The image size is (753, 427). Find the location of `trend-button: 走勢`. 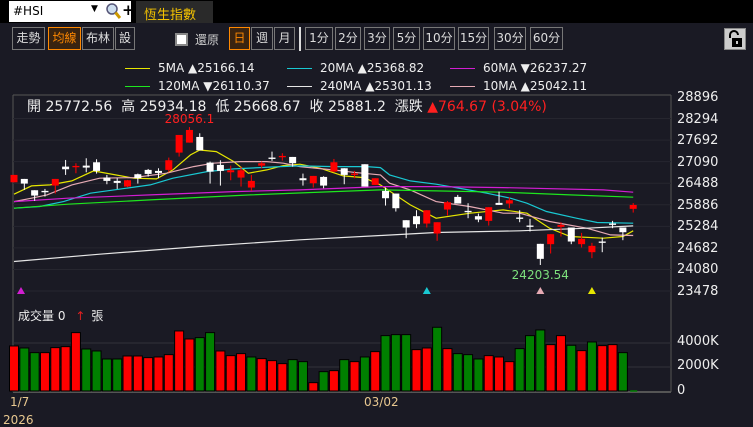

trend-button: 走勢 is located at coordinates (28, 38).